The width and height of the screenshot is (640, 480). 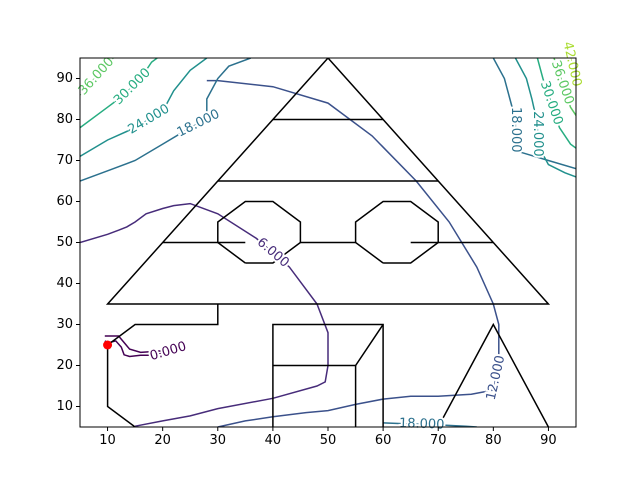 What do you see at coordinates (515, 130) in the screenshot?
I see `contour-label-3-2: 18.000` at bounding box center [515, 130].